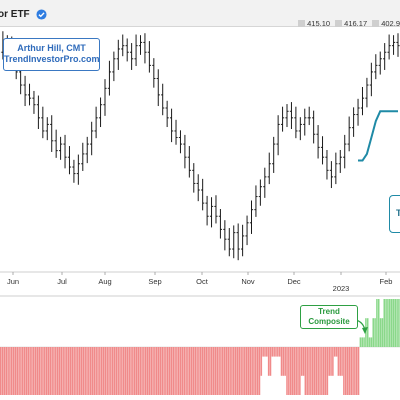 The image size is (400, 400). I want to click on trend-composite-label: Trend Composite, so click(329, 317).